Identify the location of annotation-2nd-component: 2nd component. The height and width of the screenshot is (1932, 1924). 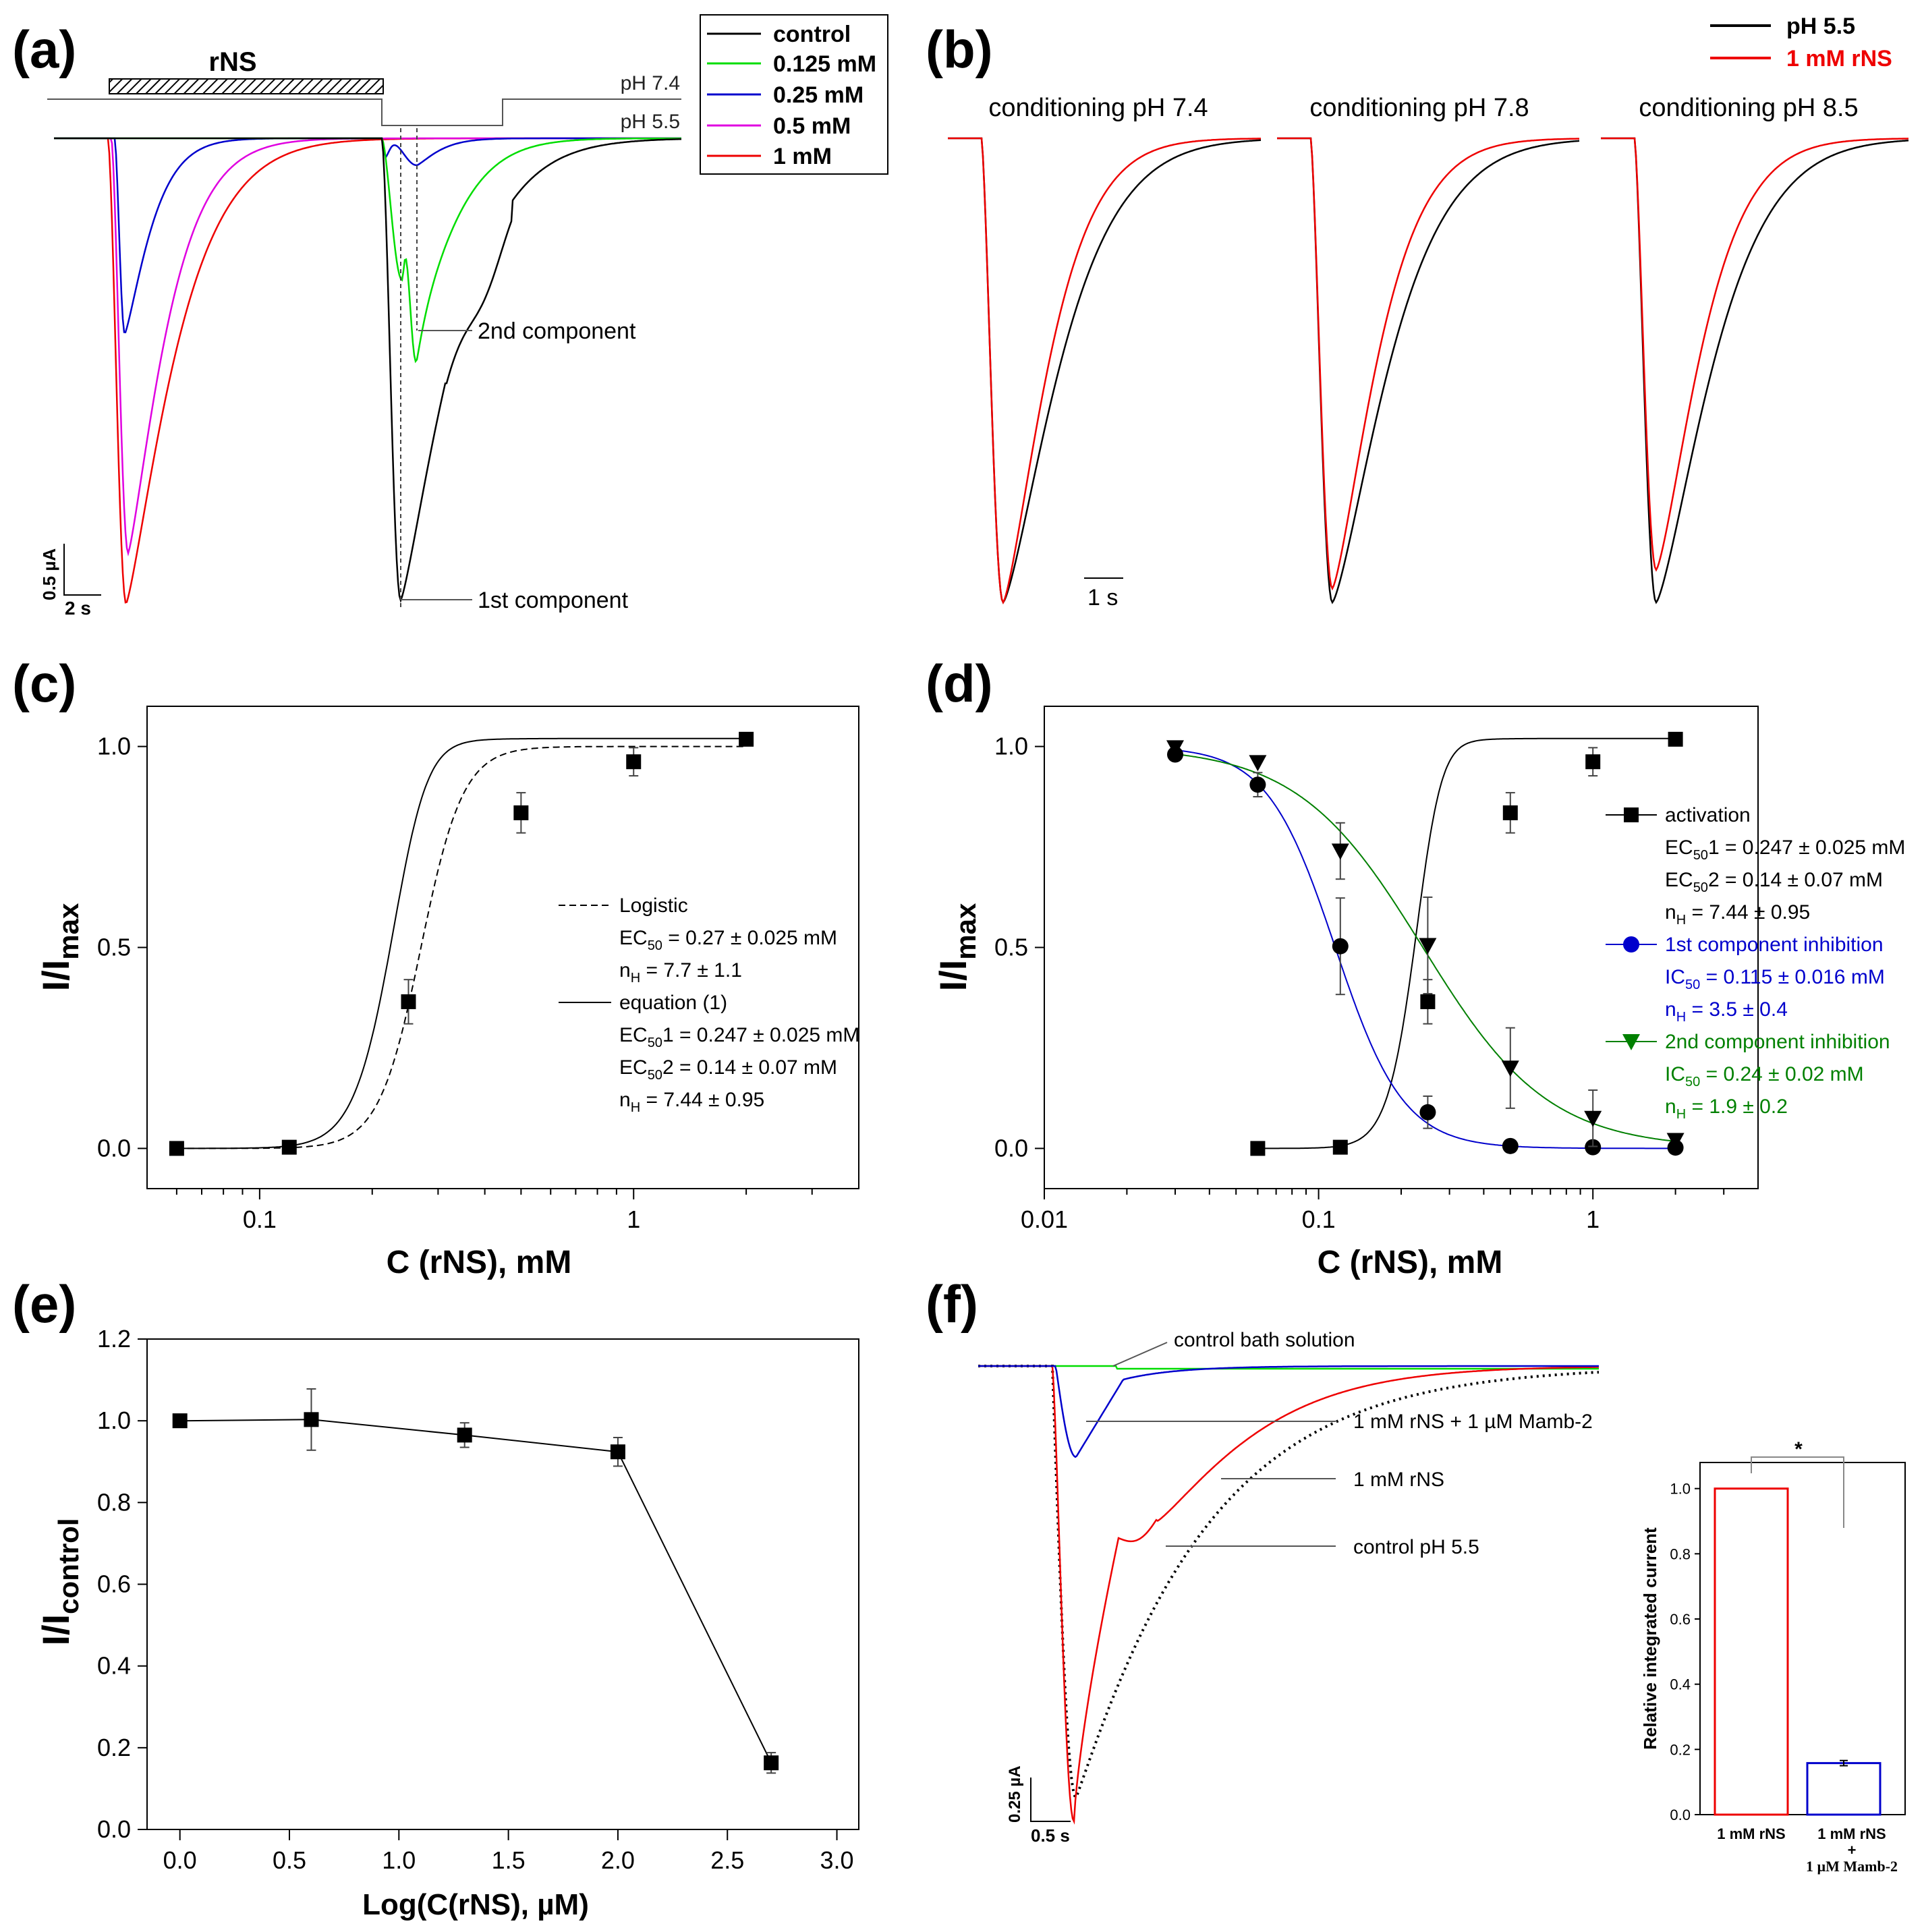
(557, 331).